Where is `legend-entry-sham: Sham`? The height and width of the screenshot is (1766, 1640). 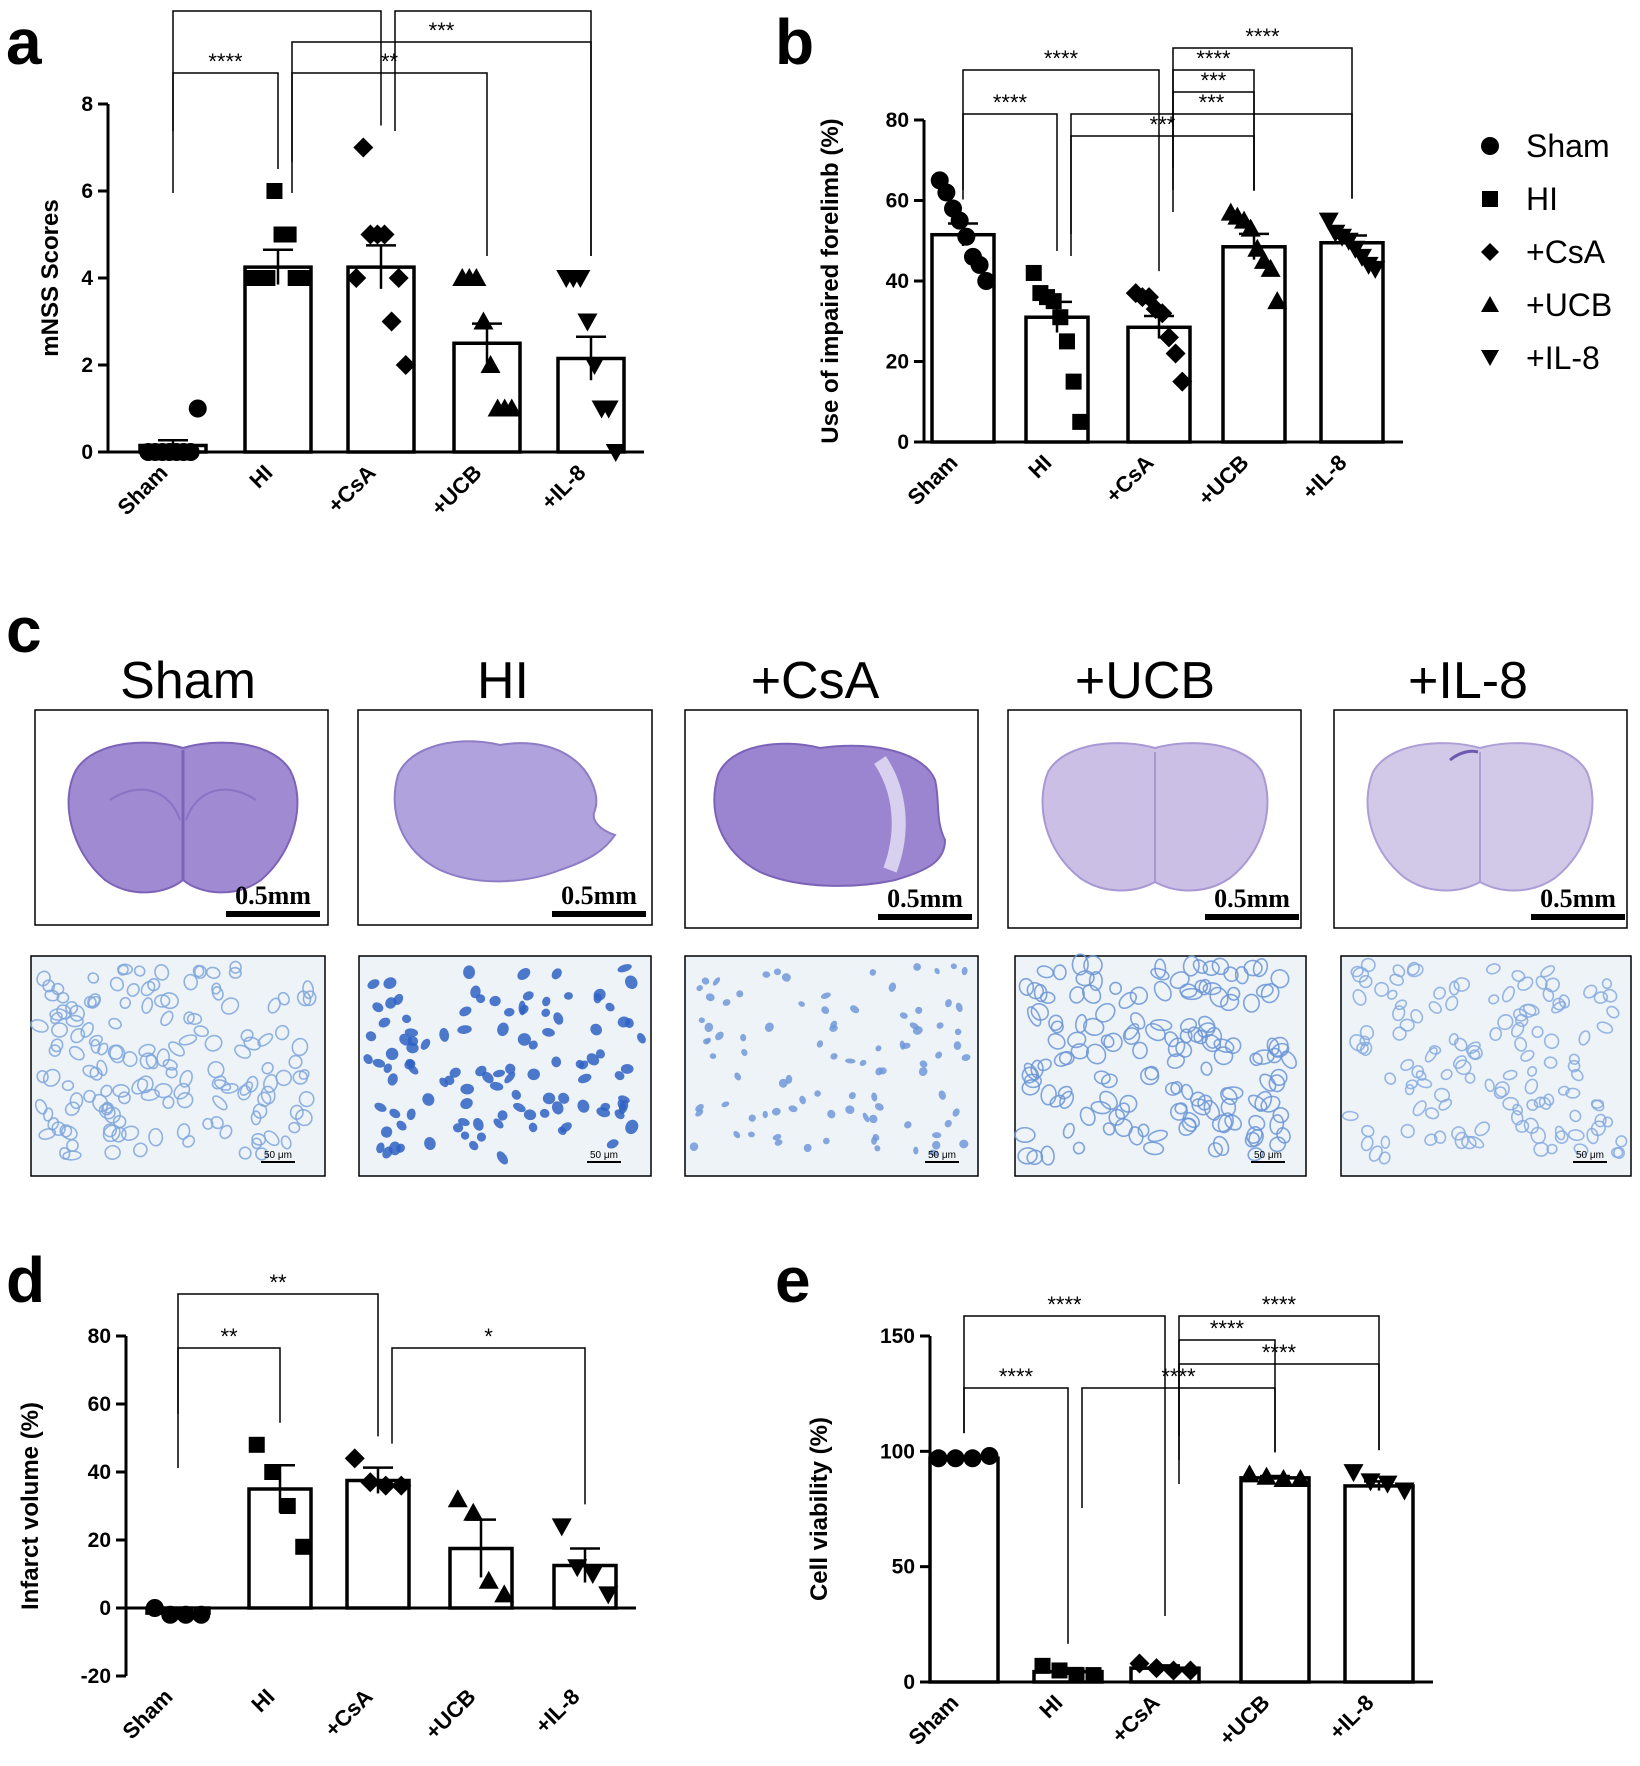
legend-entry-sham: Sham is located at coordinates (1545, 146).